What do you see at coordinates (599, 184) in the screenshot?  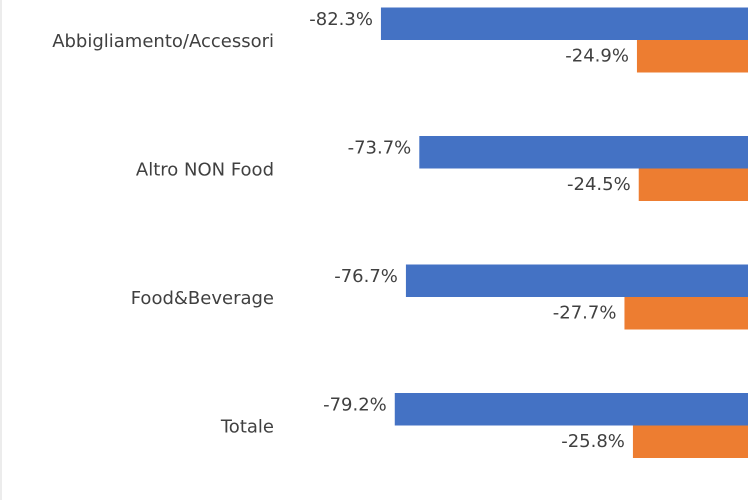 I see `data-label: -24.5%` at bounding box center [599, 184].